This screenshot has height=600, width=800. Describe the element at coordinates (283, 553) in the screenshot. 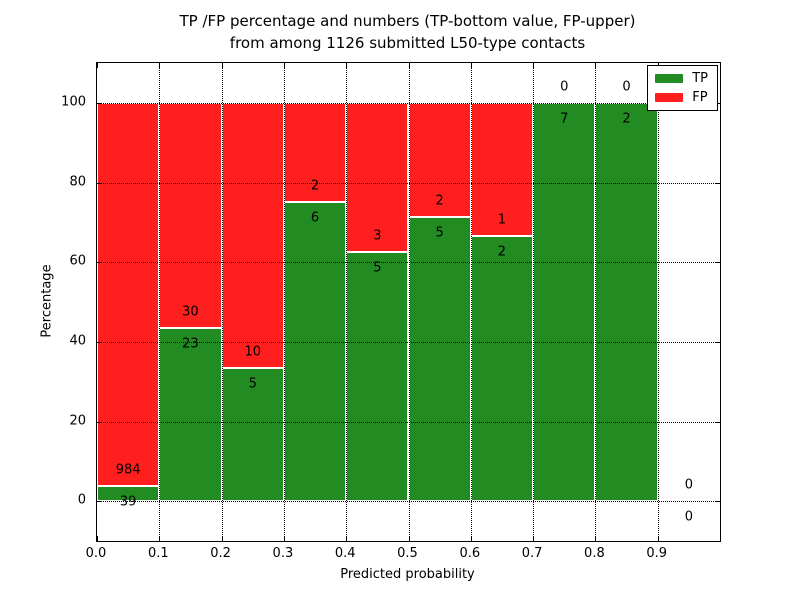

I see `x-tick-label-0.3: 0.3` at that location.